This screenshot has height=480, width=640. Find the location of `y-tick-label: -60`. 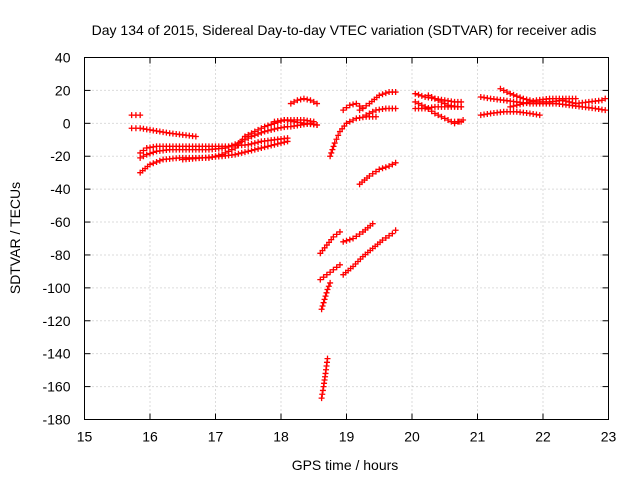

y-tick-label: -60 is located at coordinates (60, 222).